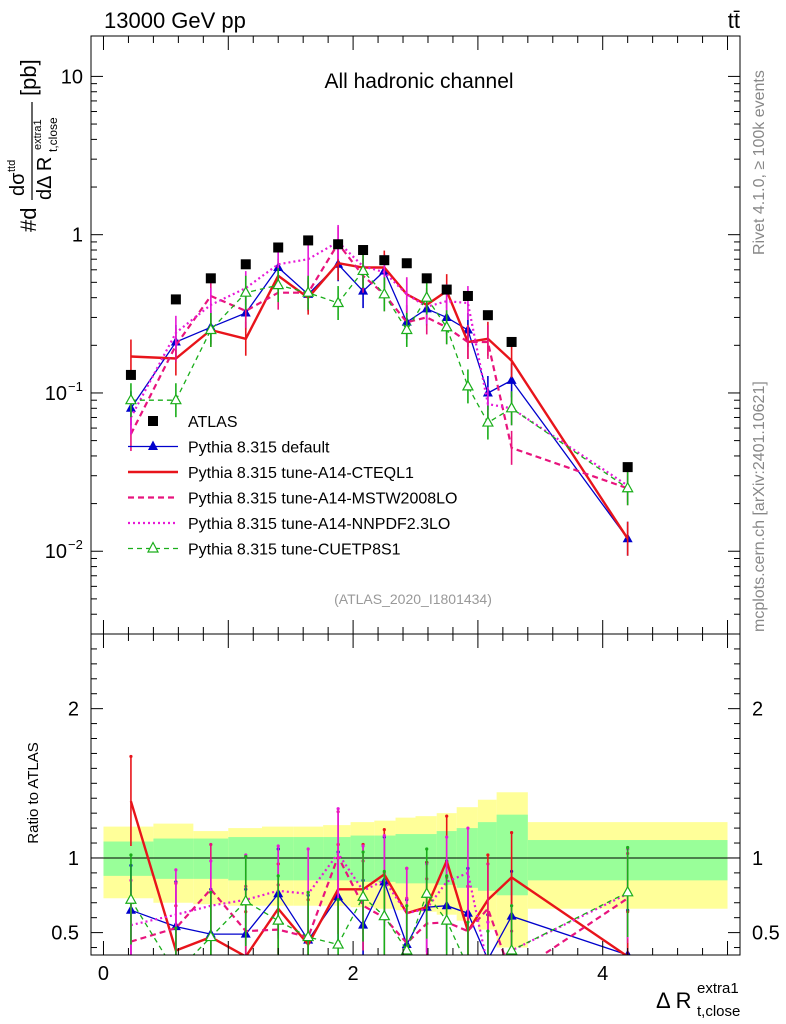 The image size is (786, 1024). I want to click on xlabel-main: Δ R, so click(673, 1000).